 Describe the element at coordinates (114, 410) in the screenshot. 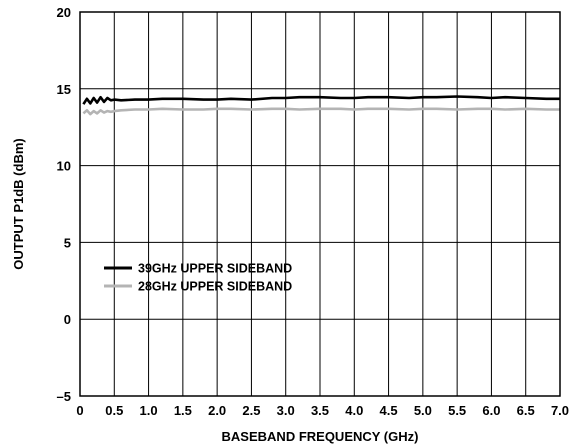

I see `x-tick-label: 0.5` at that location.